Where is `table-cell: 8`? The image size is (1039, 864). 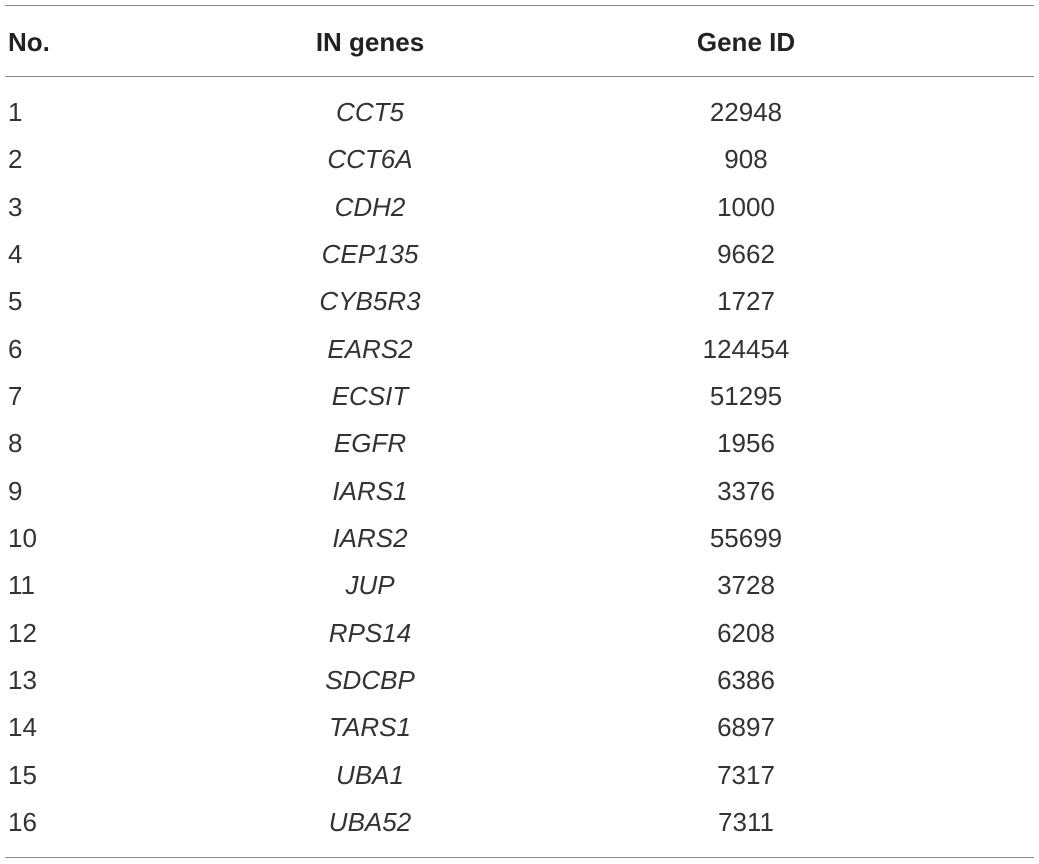
table-cell: 8 is located at coordinates (15, 443).